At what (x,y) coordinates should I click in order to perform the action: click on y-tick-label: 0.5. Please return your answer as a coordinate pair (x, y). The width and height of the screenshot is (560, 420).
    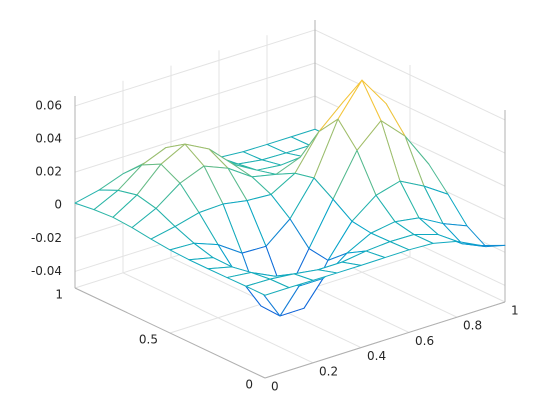
    Looking at the image, I should click on (148, 340).